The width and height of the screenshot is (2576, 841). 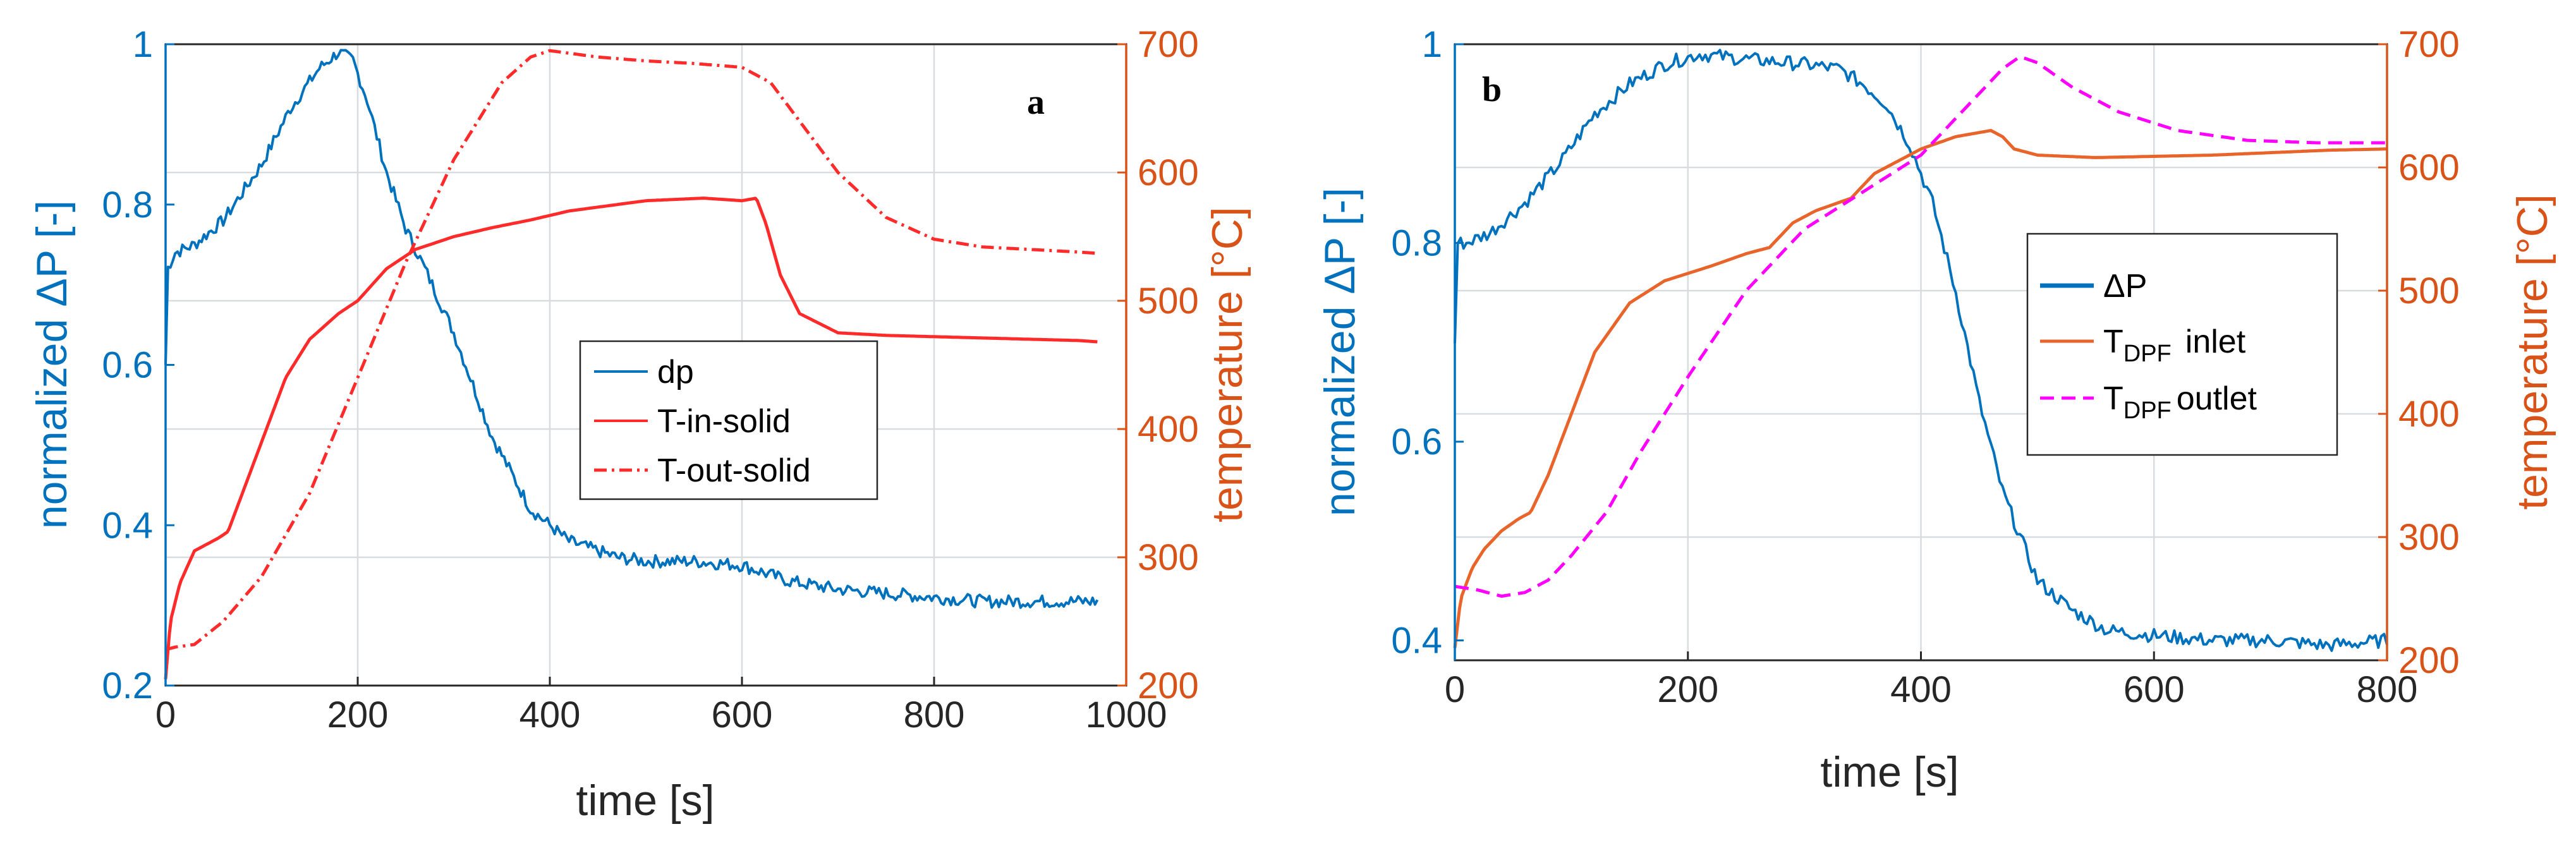 I want to click on panel-a-ylabel-right: temperature [°C], so click(x=1227, y=365).